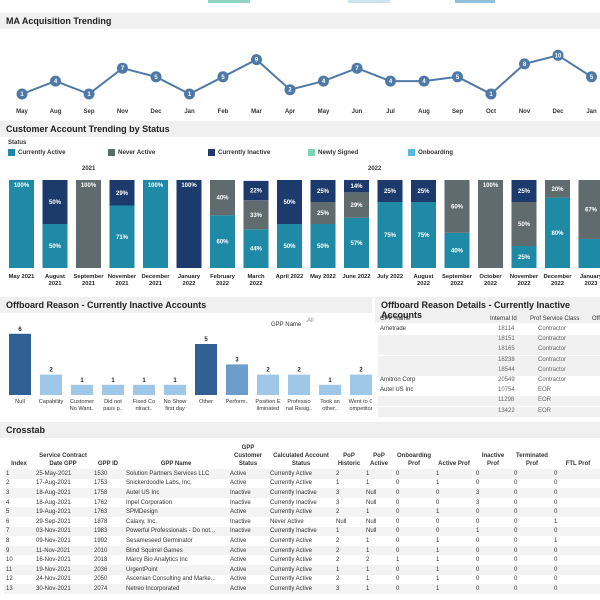 The image size is (600, 600). I want to click on status-month-label: February, so click(223, 277).